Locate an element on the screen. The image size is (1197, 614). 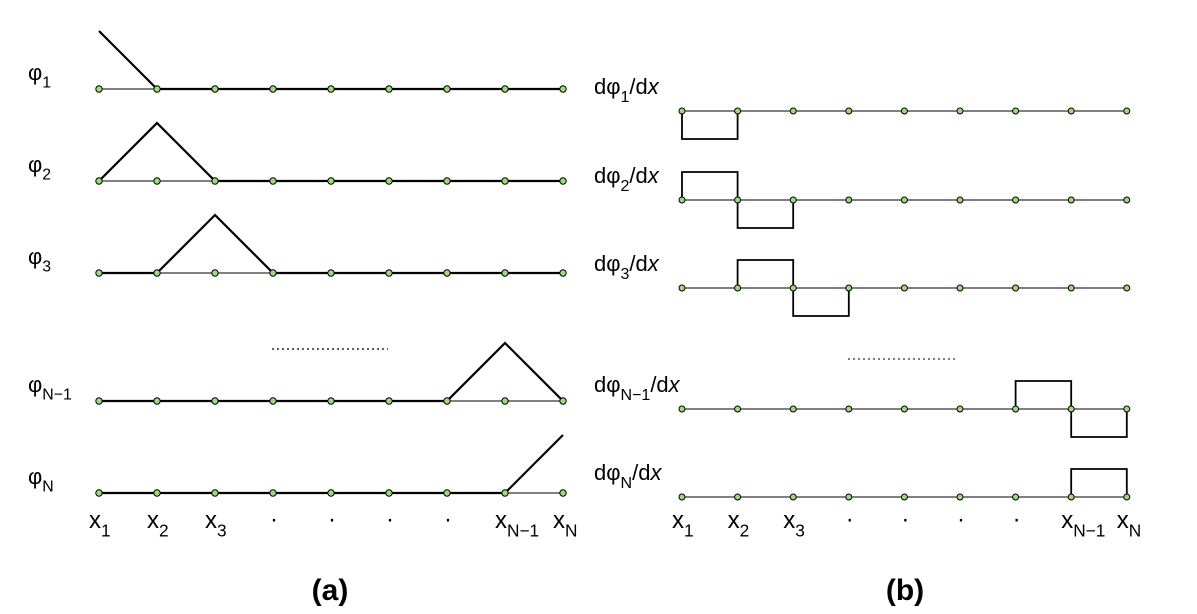
panel-b-row: dφ1/dx is located at coordinates (862, 107).